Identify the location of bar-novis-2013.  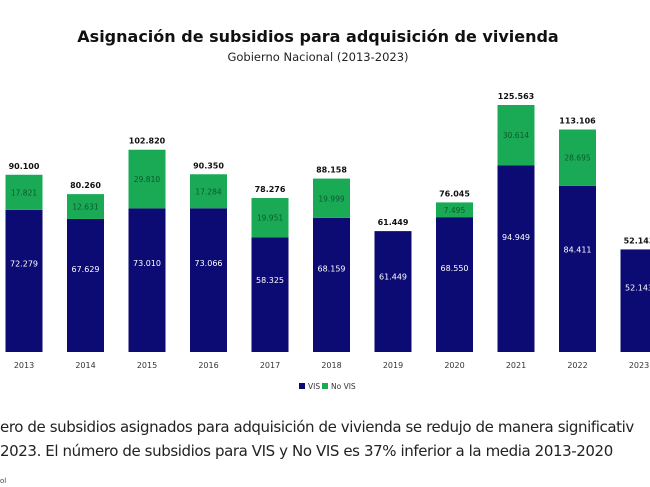
(24, 192).